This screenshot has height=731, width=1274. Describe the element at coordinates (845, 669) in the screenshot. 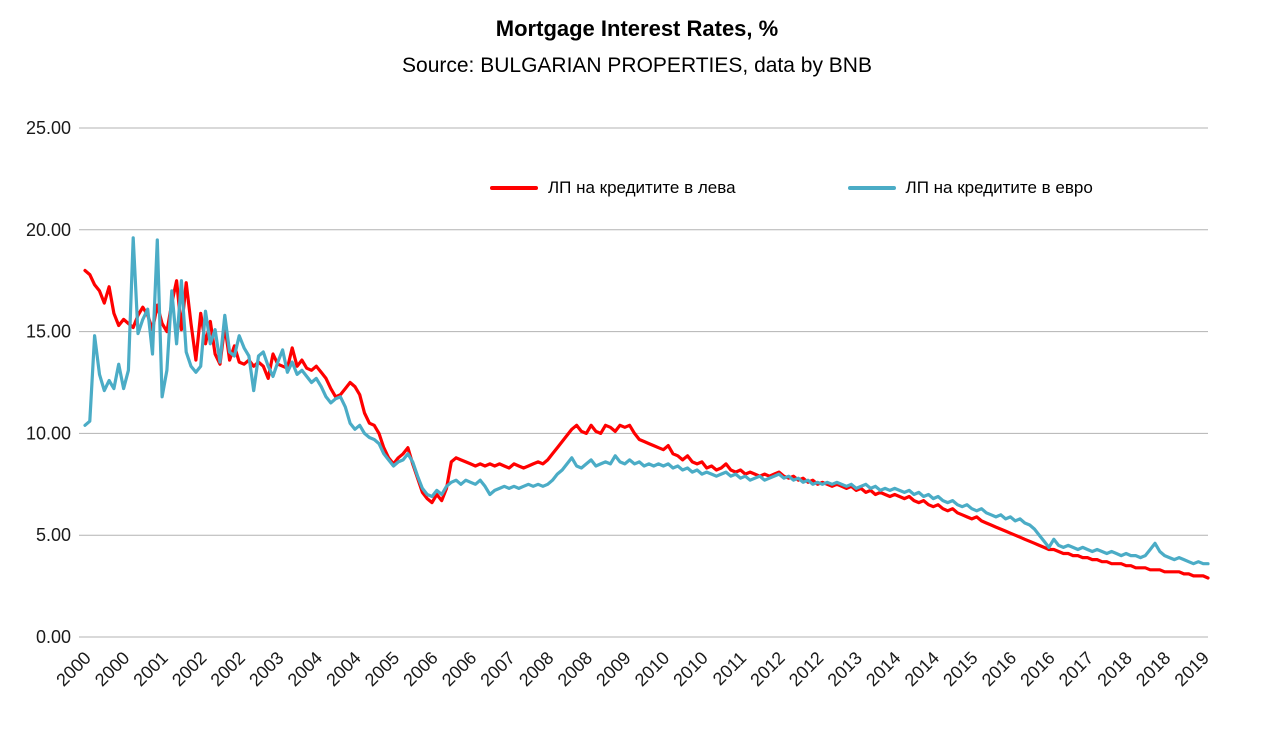

I see `x-axis-label: 2013` at that location.